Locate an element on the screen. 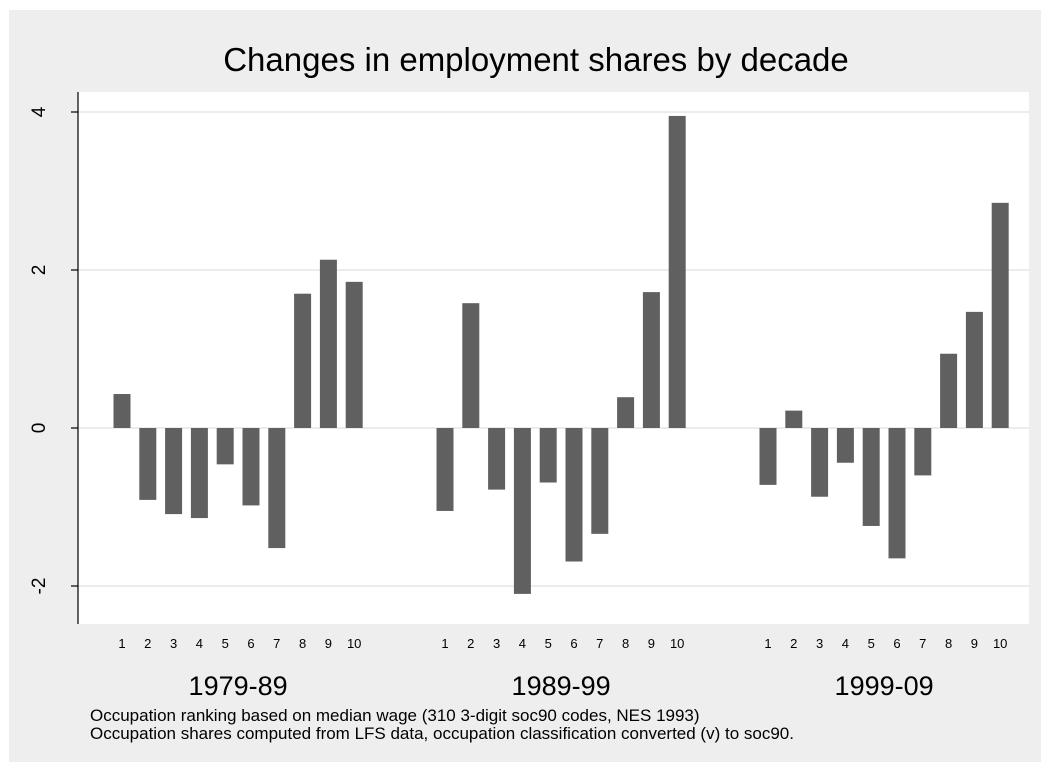  chart-title: Changes in employment shares by decade is located at coordinates (536, 59).